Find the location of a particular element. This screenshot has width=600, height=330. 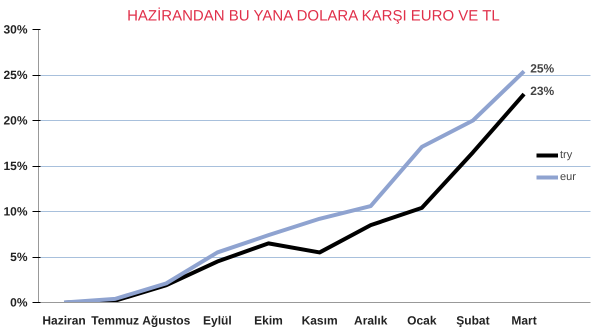

y-tick-label: 0% is located at coordinates (19, 303).